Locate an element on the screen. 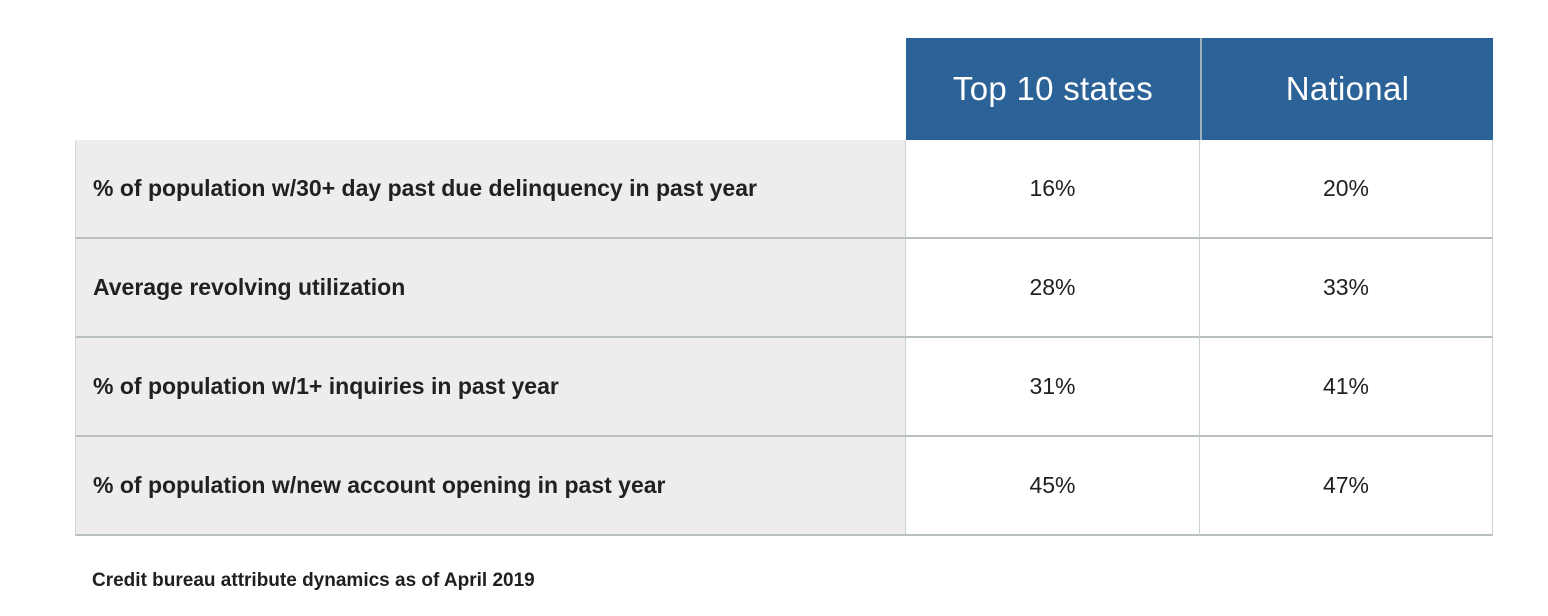 The width and height of the screenshot is (1548, 616). cell-inquiries-national: 41% is located at coordinates (1346, 387).